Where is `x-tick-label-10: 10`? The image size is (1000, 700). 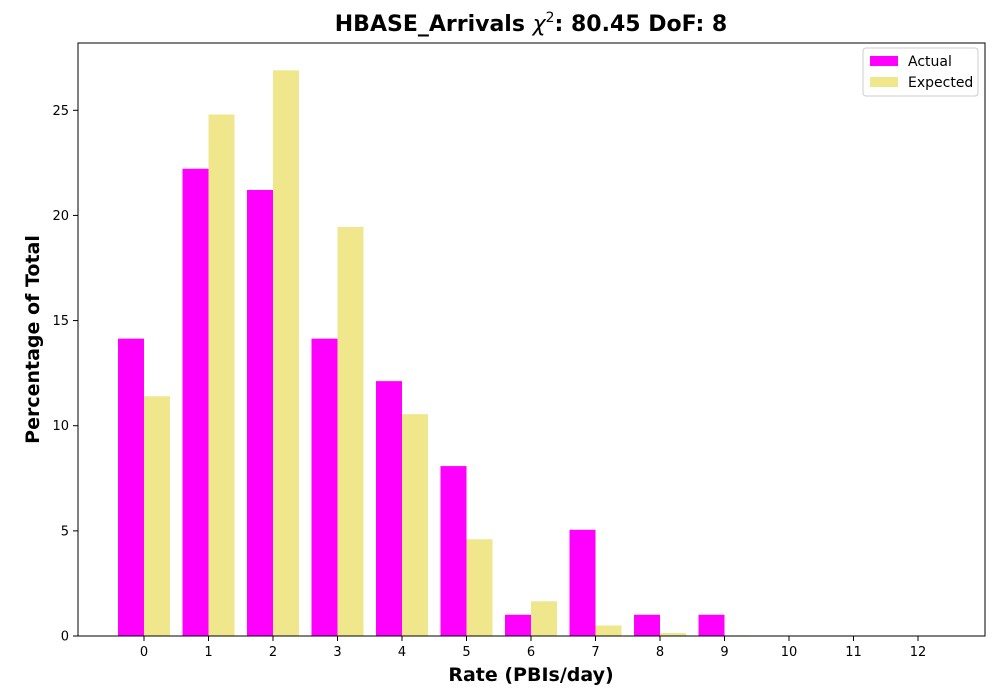
x-tick-label-10: 10 is located at coordinates (789, 652).